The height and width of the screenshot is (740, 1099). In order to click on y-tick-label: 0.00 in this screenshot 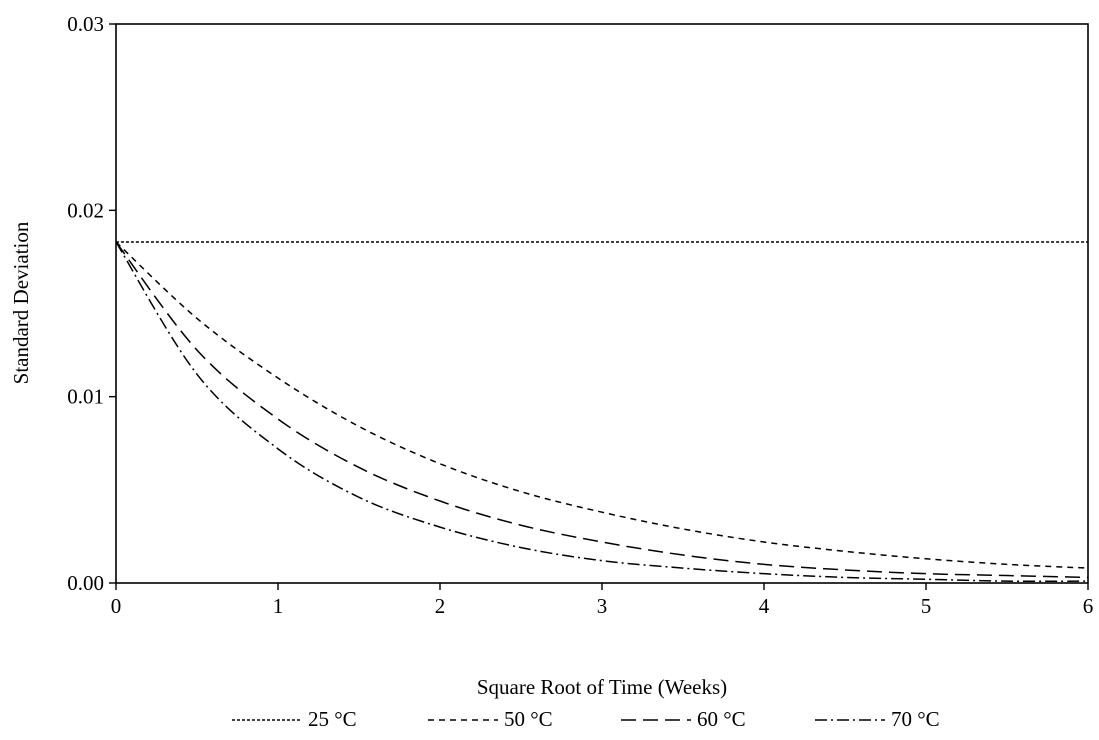, I will do `click(85, 583)`.